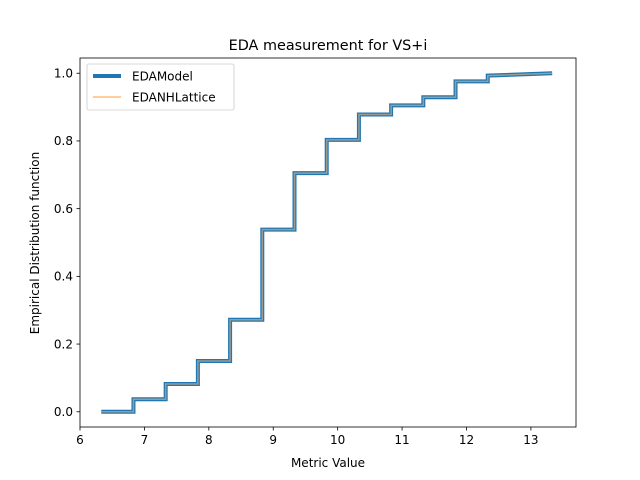  I want to click on y-tick-label: 0.6, so click(63, 209).